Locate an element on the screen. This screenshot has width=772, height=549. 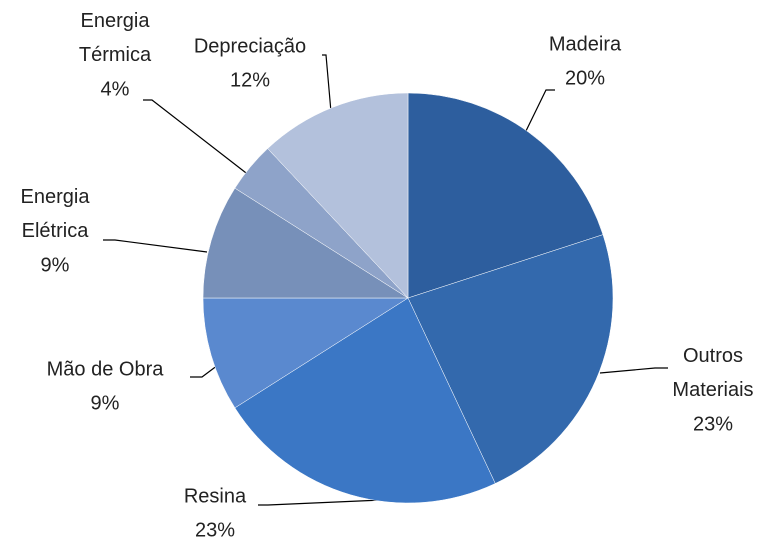
slice-label: Outros Materiais is located at coordinates (712, 373).